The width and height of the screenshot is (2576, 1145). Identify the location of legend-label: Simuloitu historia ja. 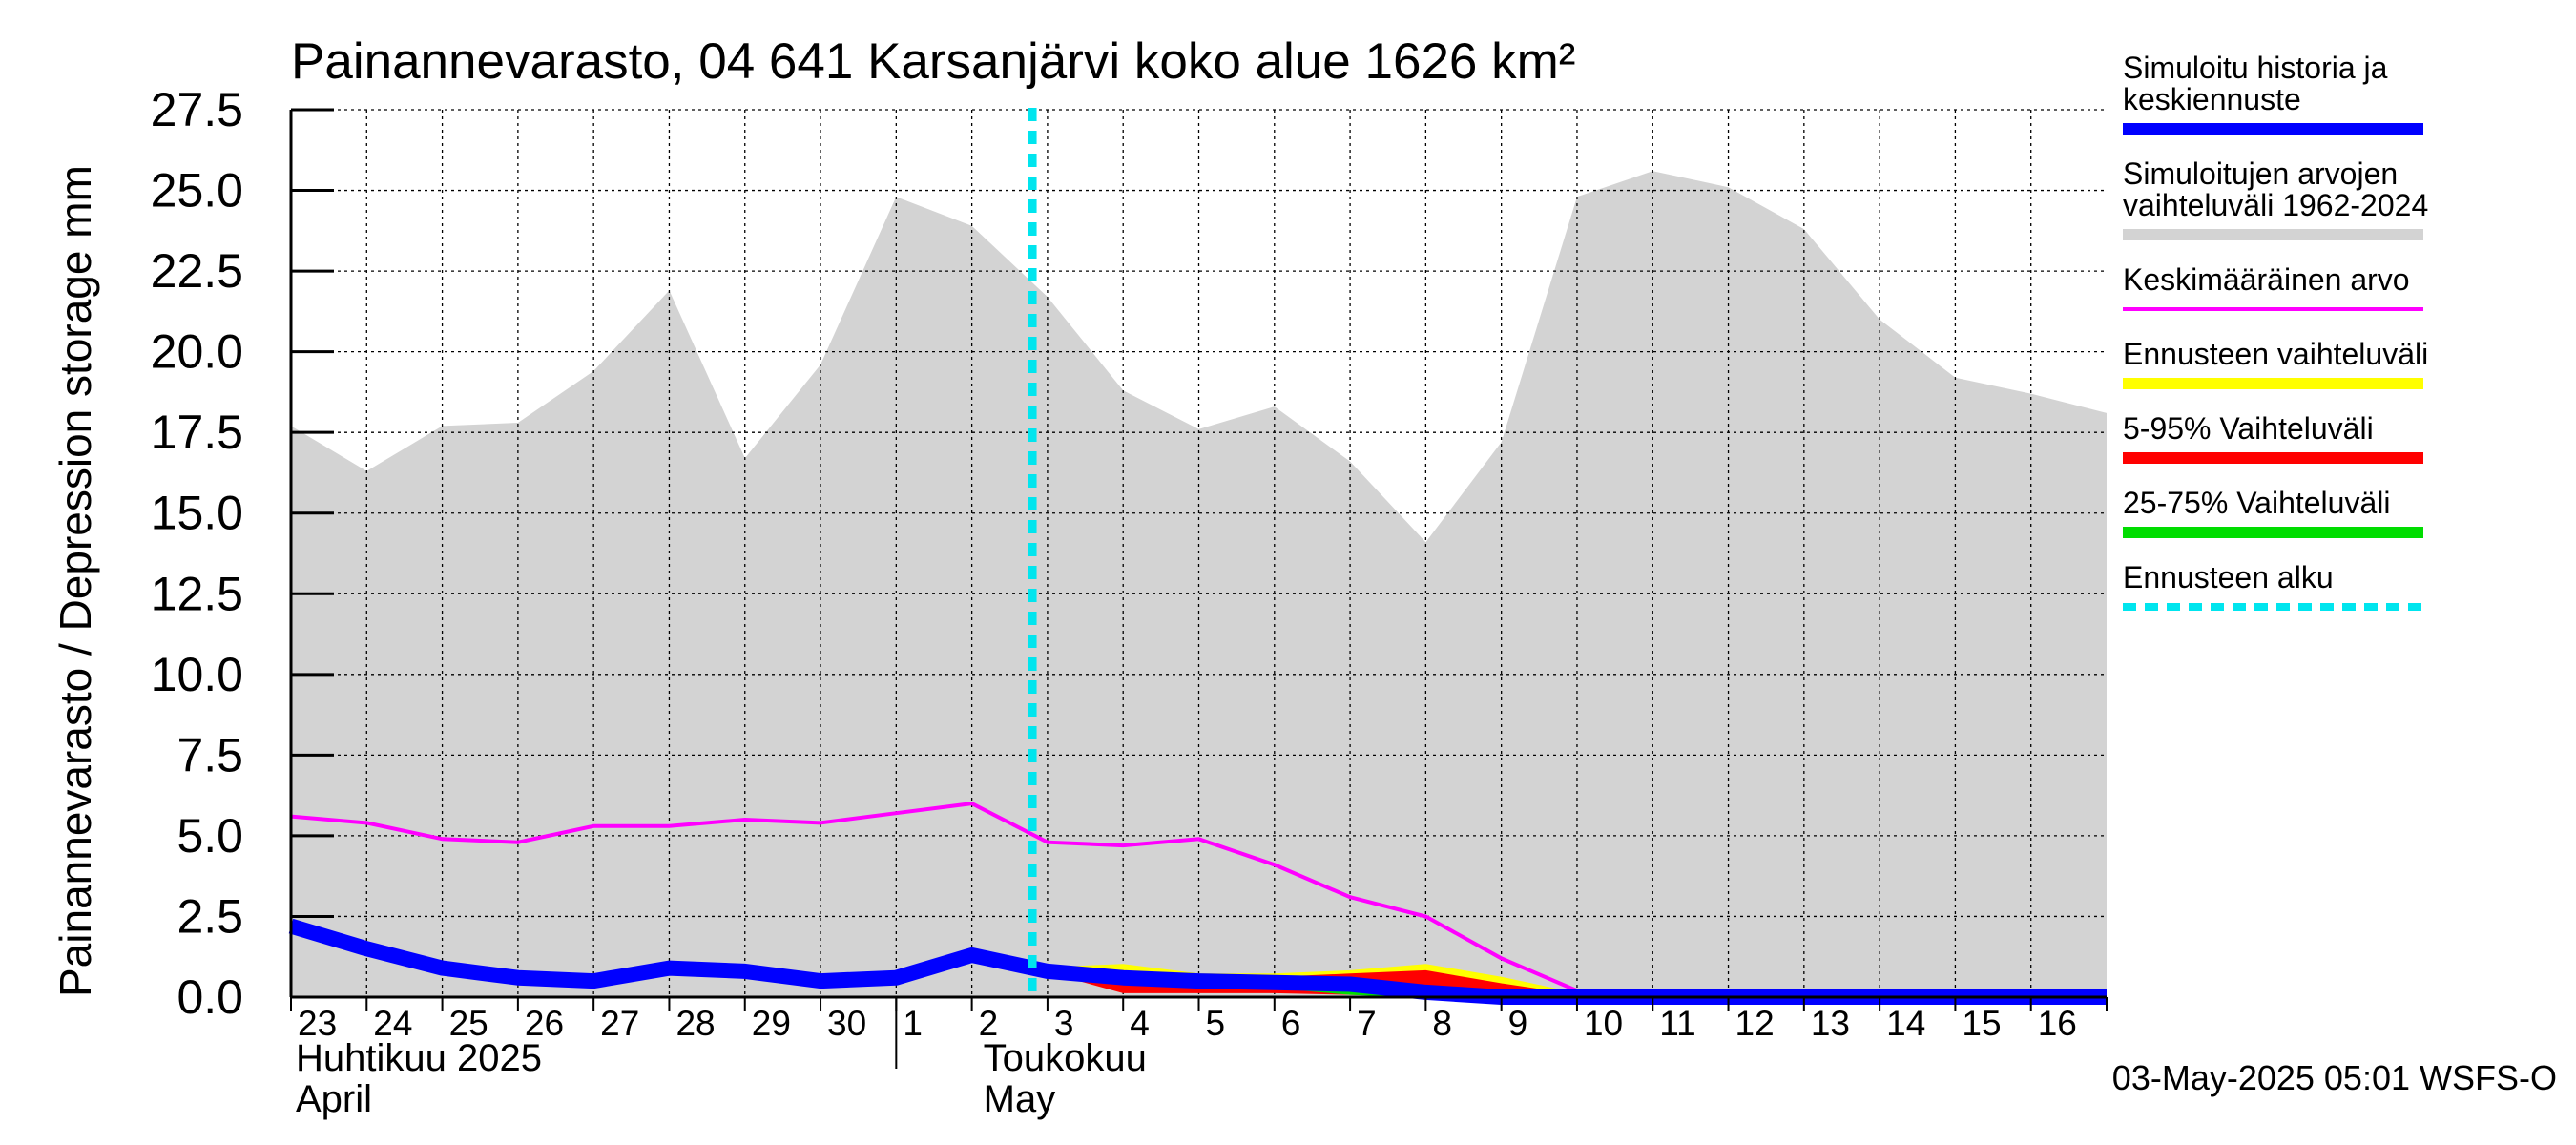
(2255, 68).